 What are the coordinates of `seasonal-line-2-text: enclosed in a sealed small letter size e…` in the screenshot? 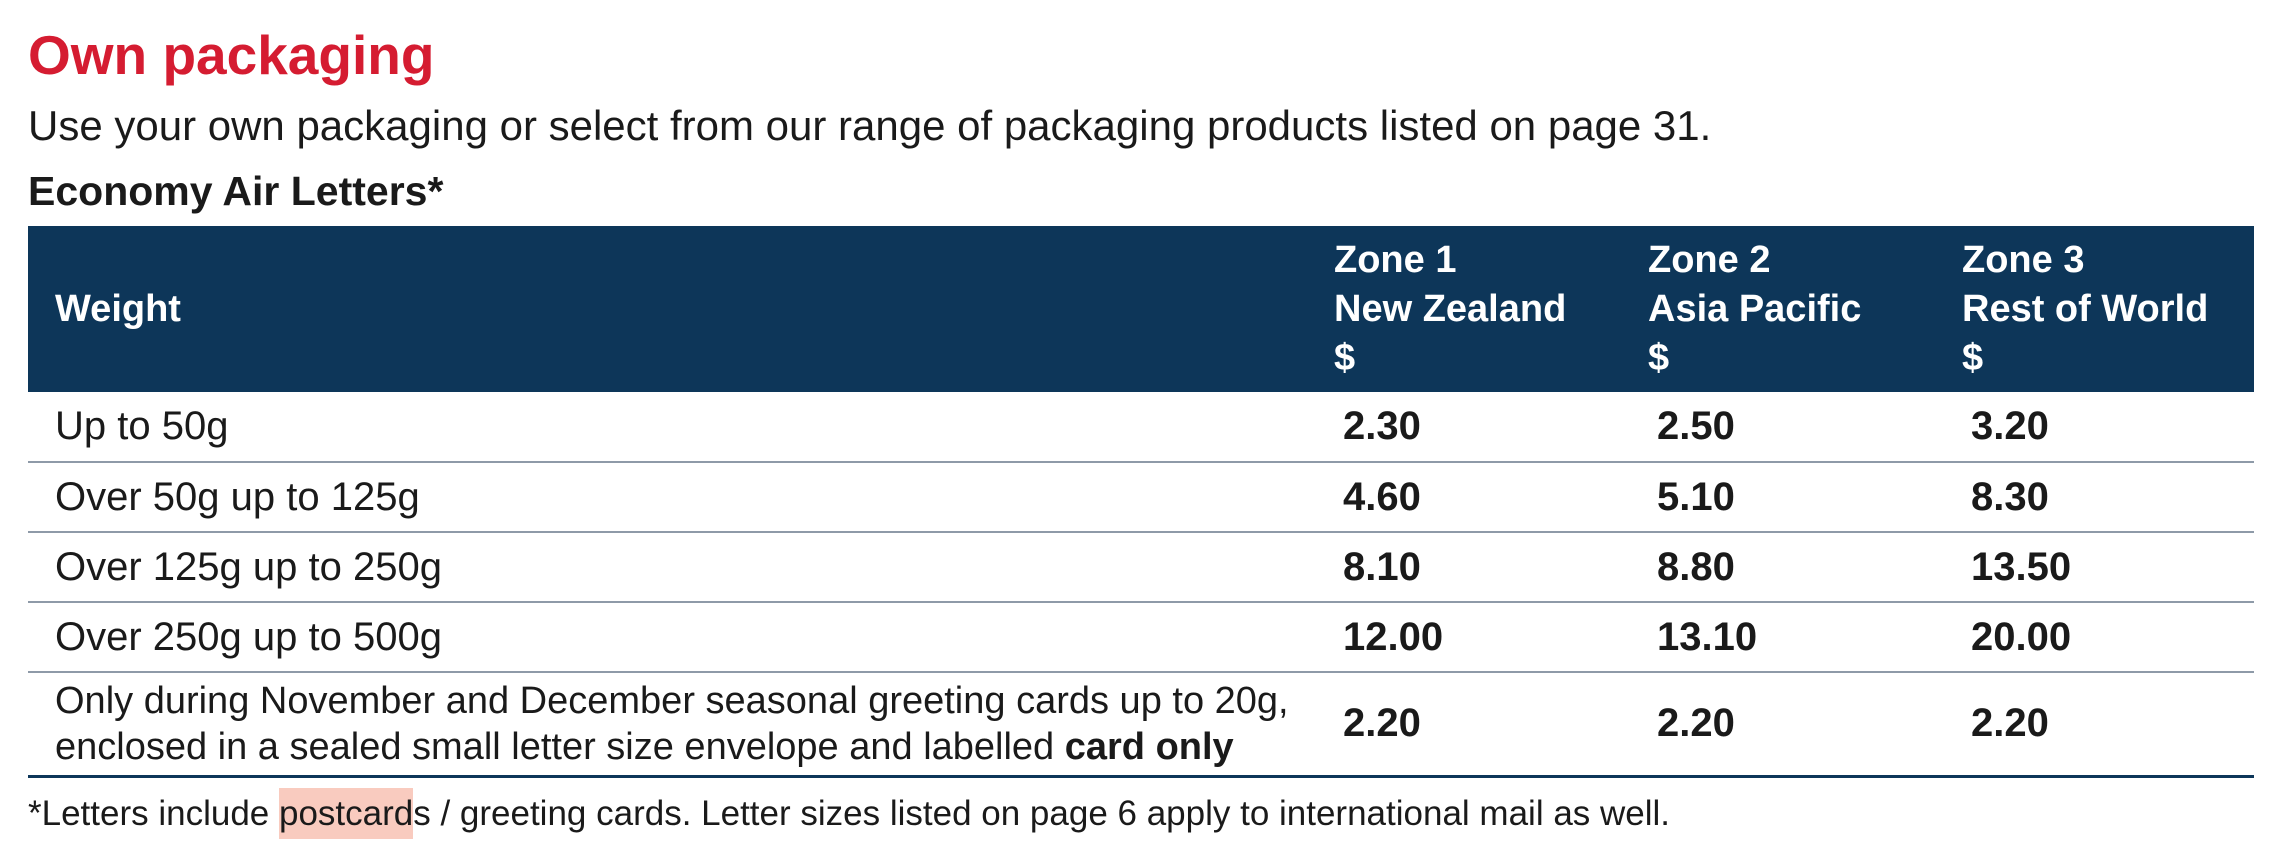 It's located at (560, 746).